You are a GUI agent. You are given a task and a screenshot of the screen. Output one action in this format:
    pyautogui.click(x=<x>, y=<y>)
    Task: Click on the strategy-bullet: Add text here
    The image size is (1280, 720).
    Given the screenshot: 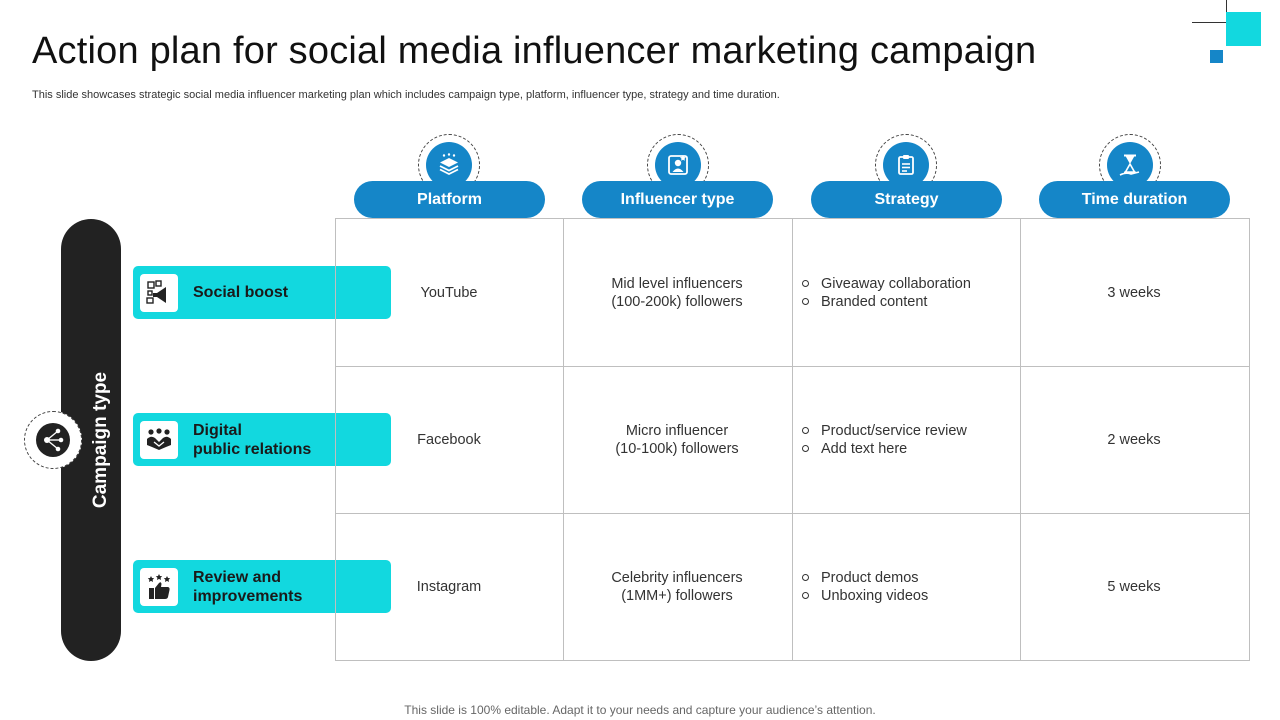 What is the action you would take?
    pyautogui.click(x=854, y=449)
    